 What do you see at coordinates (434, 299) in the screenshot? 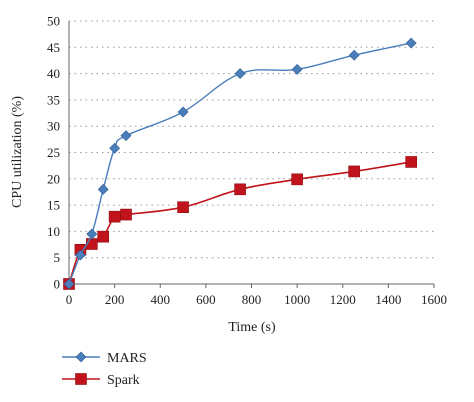
I see `x-tick-label: 1600` at bounding box center [434, 299].